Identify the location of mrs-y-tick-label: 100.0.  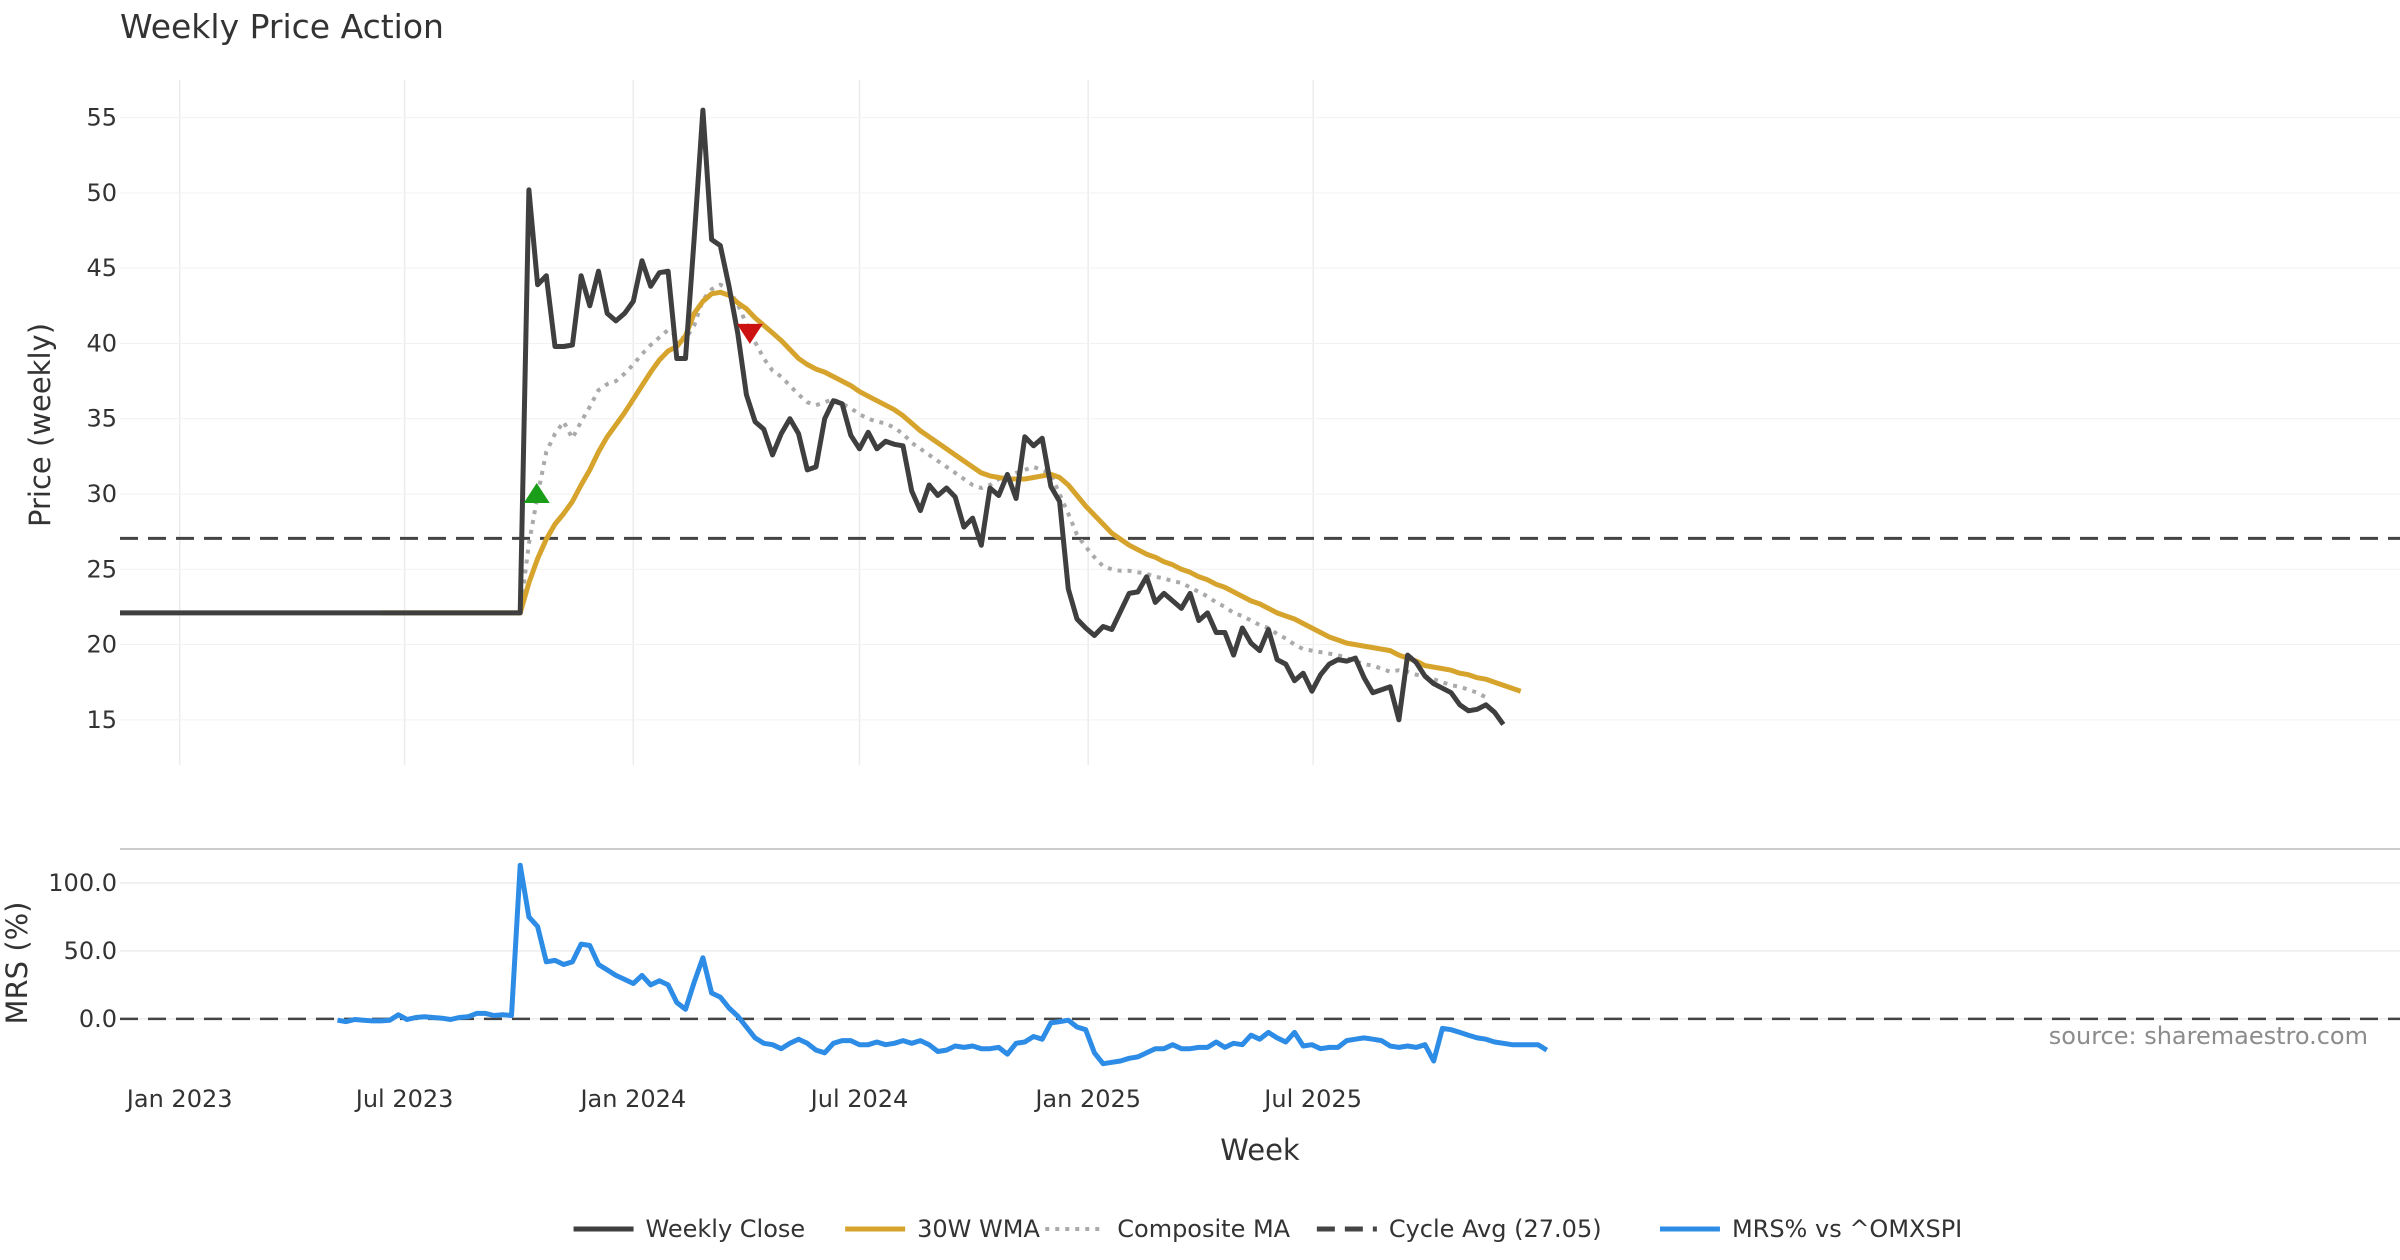
(82, 883).